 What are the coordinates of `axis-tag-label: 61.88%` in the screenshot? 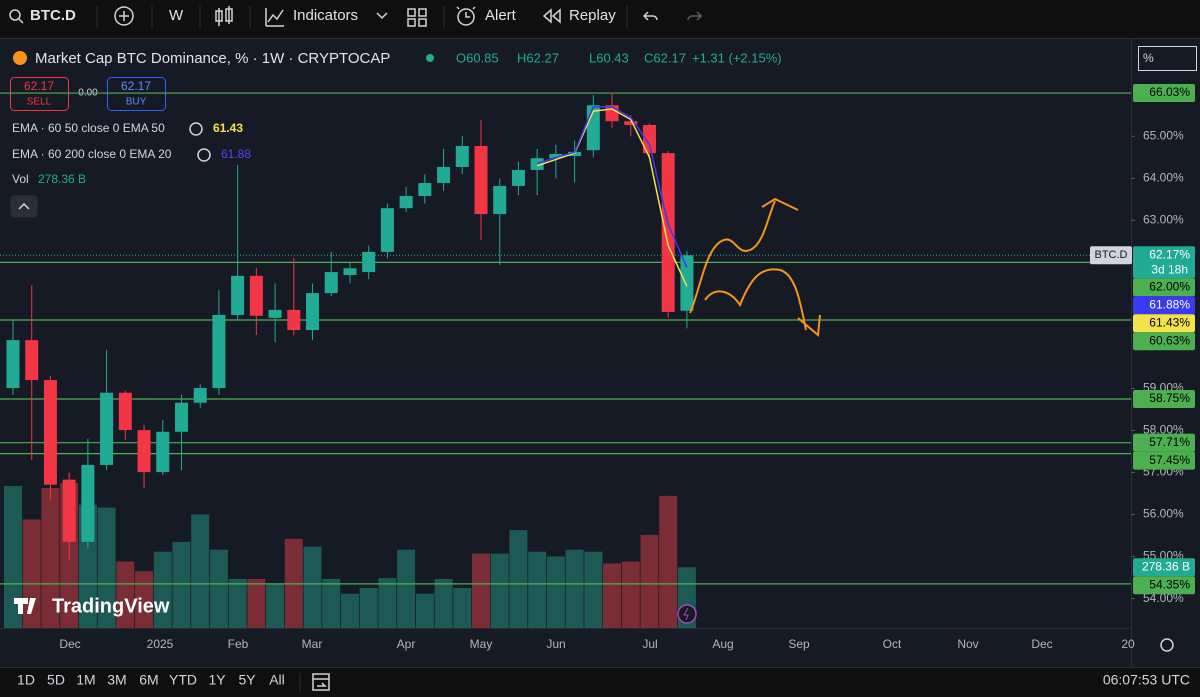 It's located at (1169, 304).